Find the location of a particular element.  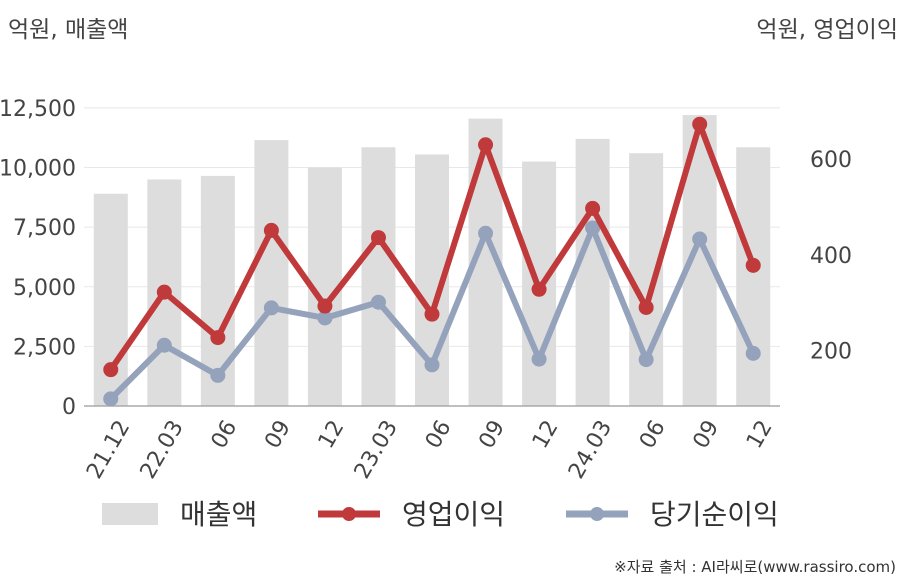

x-tick-label: 22.03 is located at coordinates (162, 449).